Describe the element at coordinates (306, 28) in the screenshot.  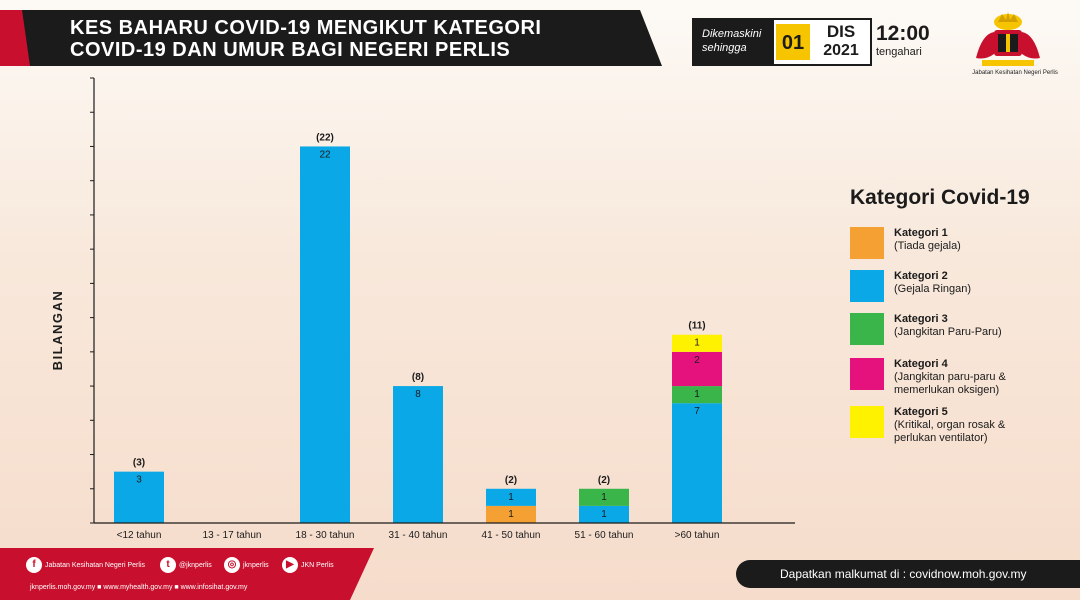
I see `page-title-line1: KES BAHARU COVID-19 MENGIKUT KATEGORI` at that location.